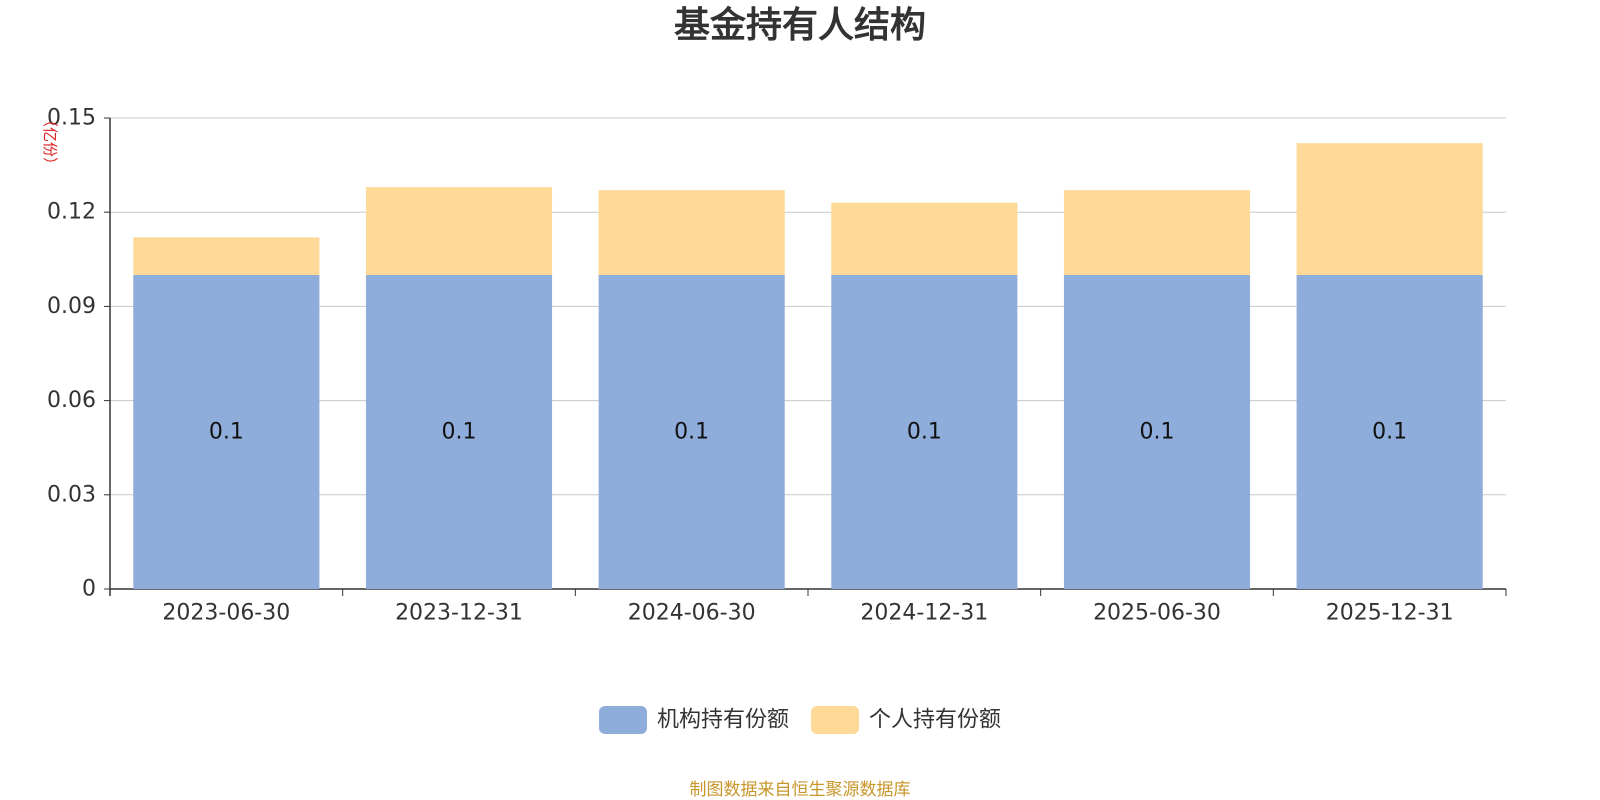 This screenshot has width=1600, height=800. I want to click on y-tick-label: 0.12, so click(71, 212).